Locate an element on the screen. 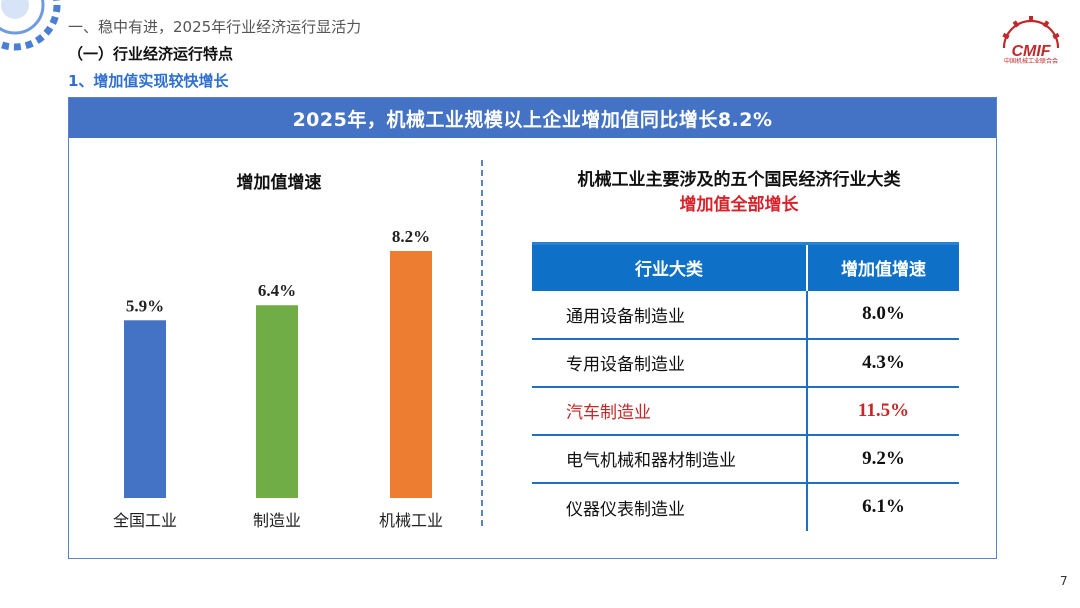  growth-value: 4.3% is located at coordinates (883, 363).